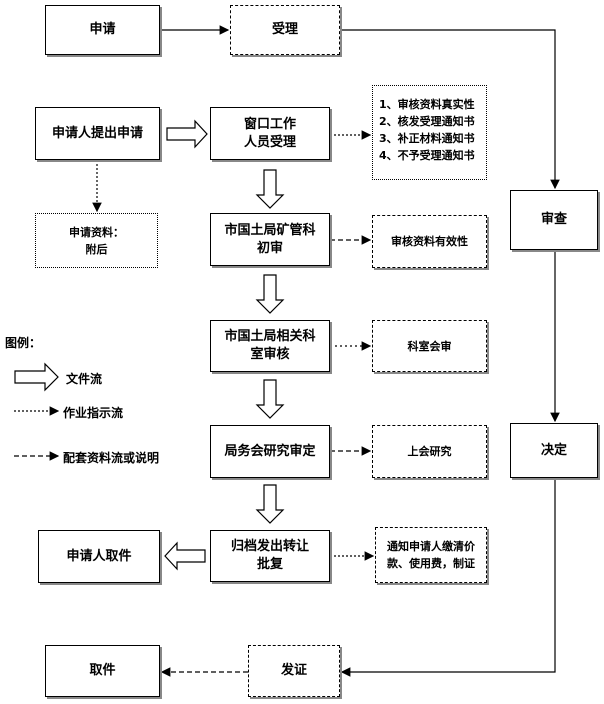 The width and height of the screenshot is (604, 704). I want to click on pickup-label: 取件, so click(102, 670).